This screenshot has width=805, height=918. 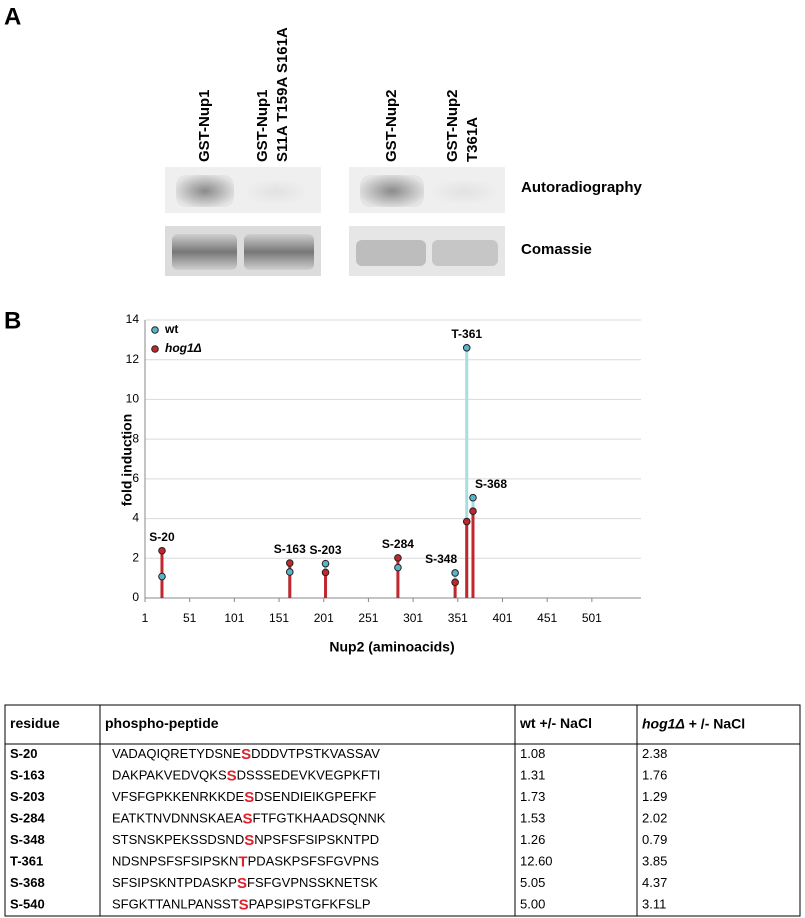 What do you see at coordinates (398, 544) in the screenshot?
I see `point-label: S-284` at bounding box center [398, 544].